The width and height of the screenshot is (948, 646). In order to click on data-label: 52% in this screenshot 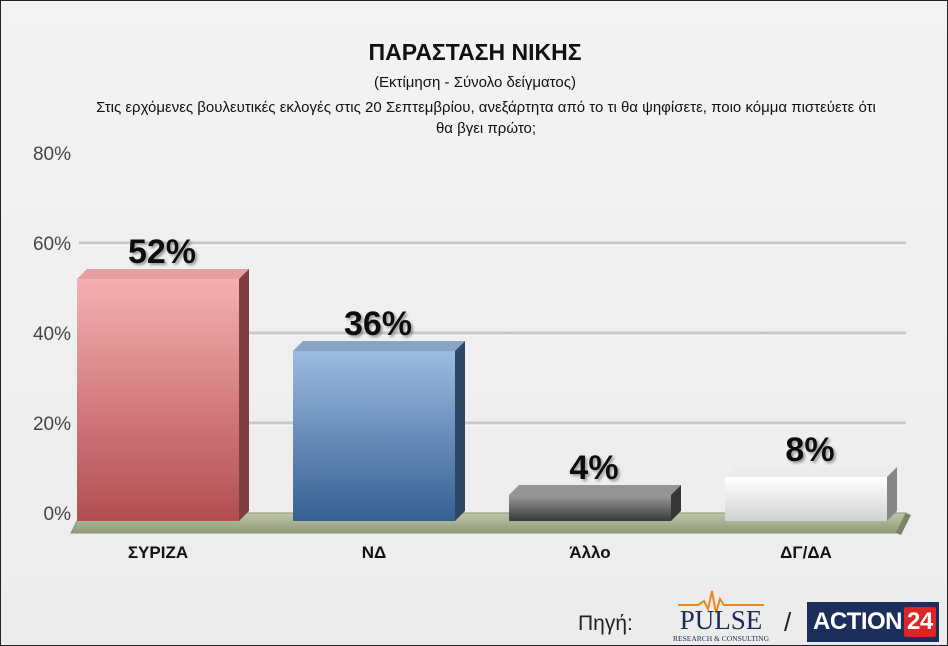, I will do `click(162, 252)`.